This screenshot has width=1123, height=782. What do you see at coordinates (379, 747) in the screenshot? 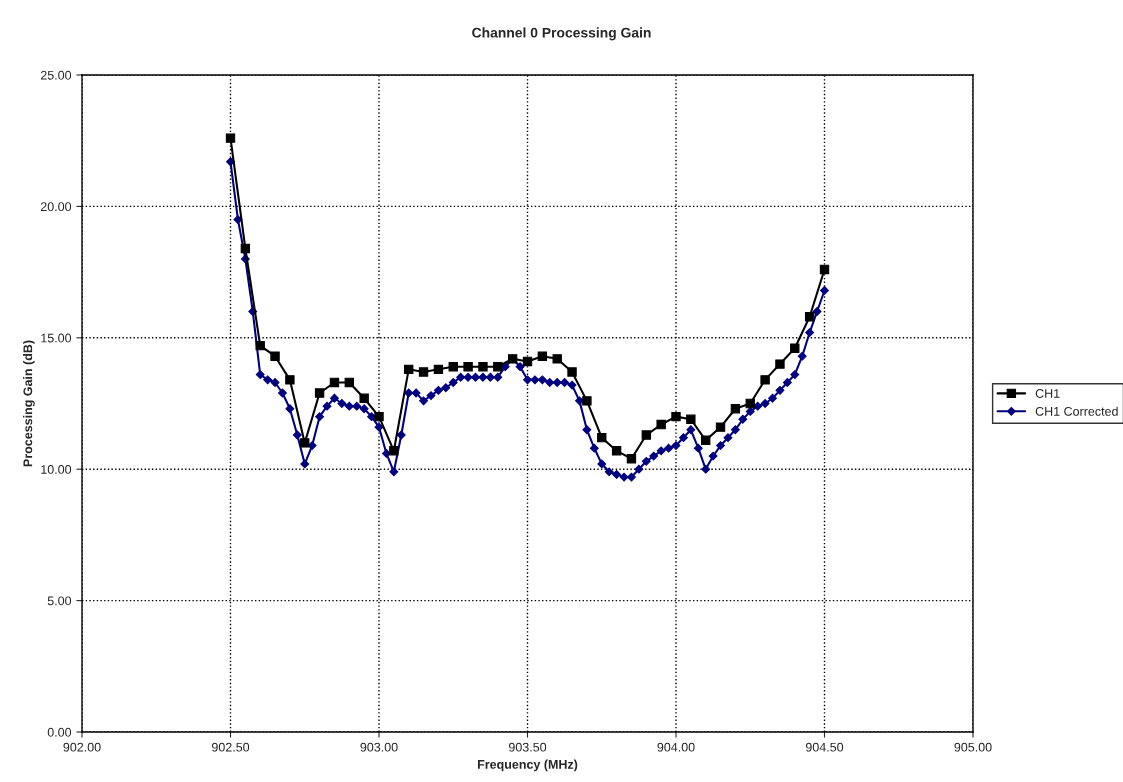
I see `x-tick-label: 903.00` at bounding box center [379, 747].